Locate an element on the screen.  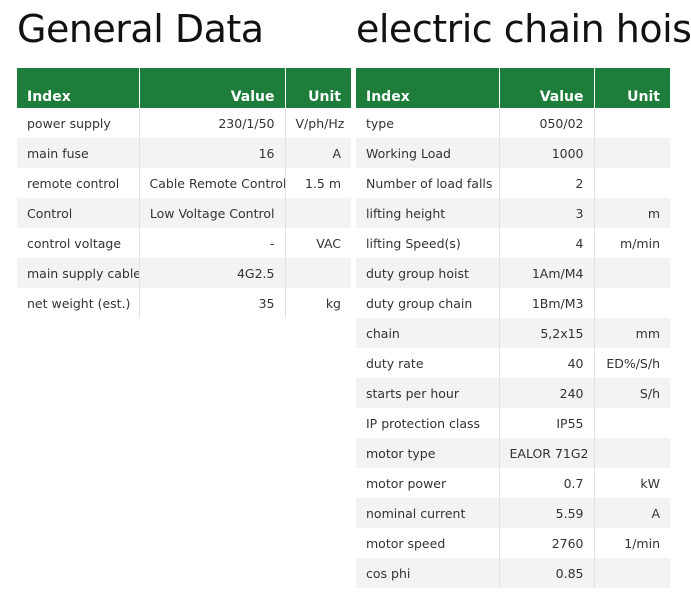
index-cell: lifting height is located at coordinates (427, 213).